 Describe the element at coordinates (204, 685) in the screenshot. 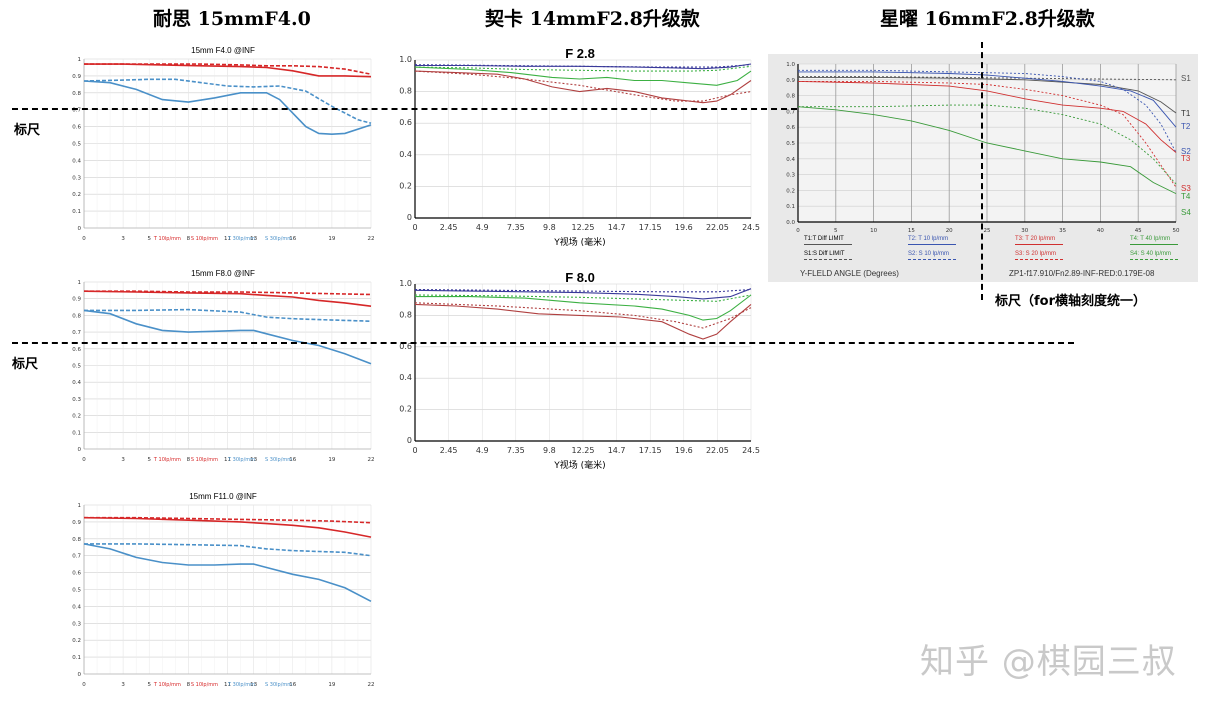

I see `legend-item: S 10lp/mm` at that location.